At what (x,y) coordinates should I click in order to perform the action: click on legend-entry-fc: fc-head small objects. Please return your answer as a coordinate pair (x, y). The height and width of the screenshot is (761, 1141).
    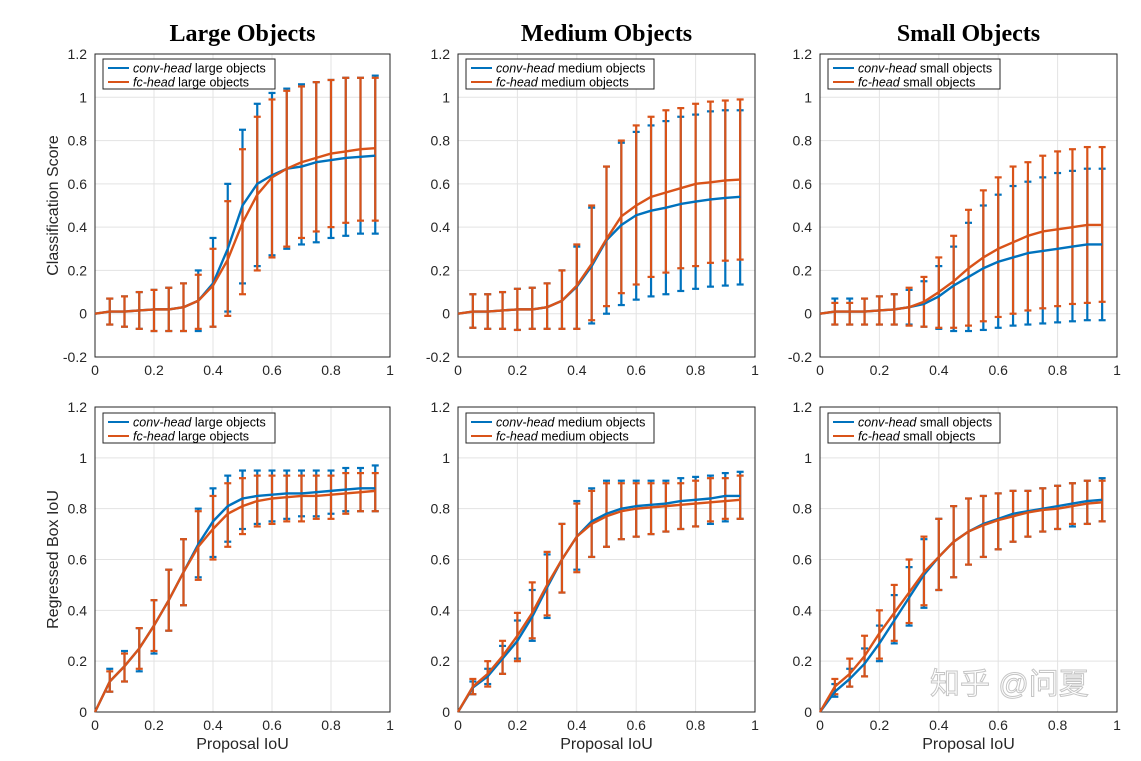
    Looking at the image, I should click on (916, 83).